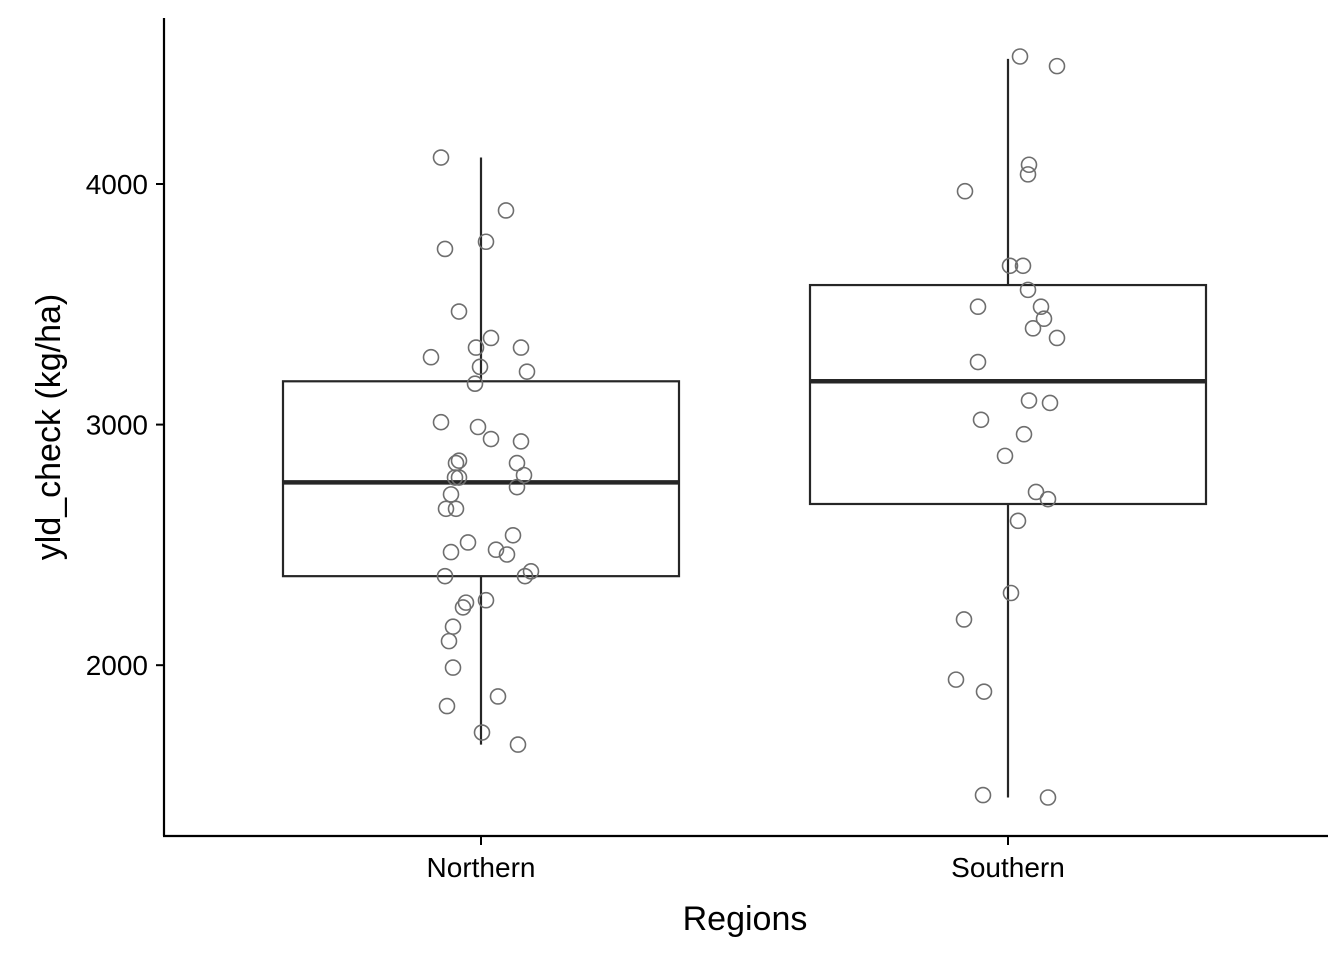 This screenshot has width=1344, height=960. What do you see at coordinates (117, 184) in the screenshot?
I see `y-tick-label: 4000` at bounding box center [117, 184].